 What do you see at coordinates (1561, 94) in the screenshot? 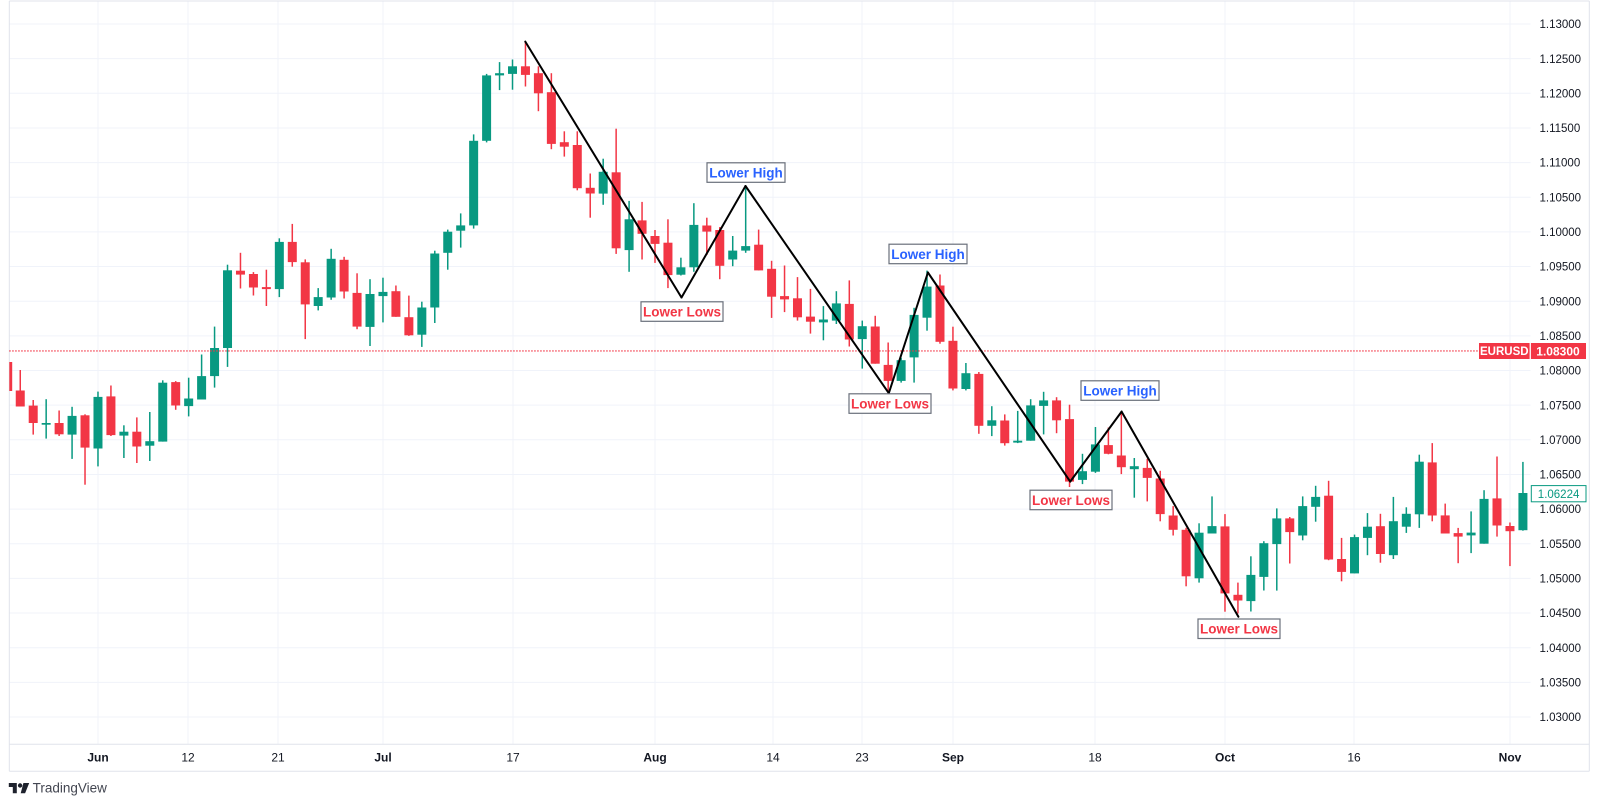
I see `svg-text: 1.12000` at bounding box center [1561, 94].